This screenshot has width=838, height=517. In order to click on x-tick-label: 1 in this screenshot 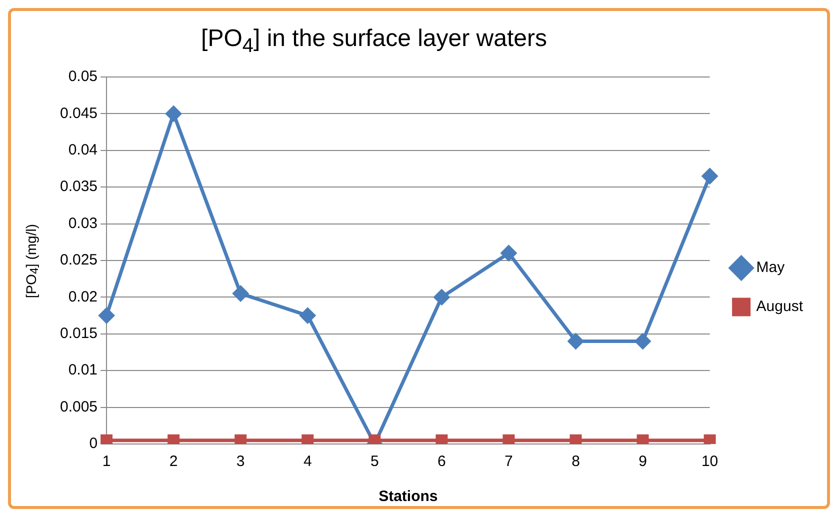, I will do `click(106, 461)`.